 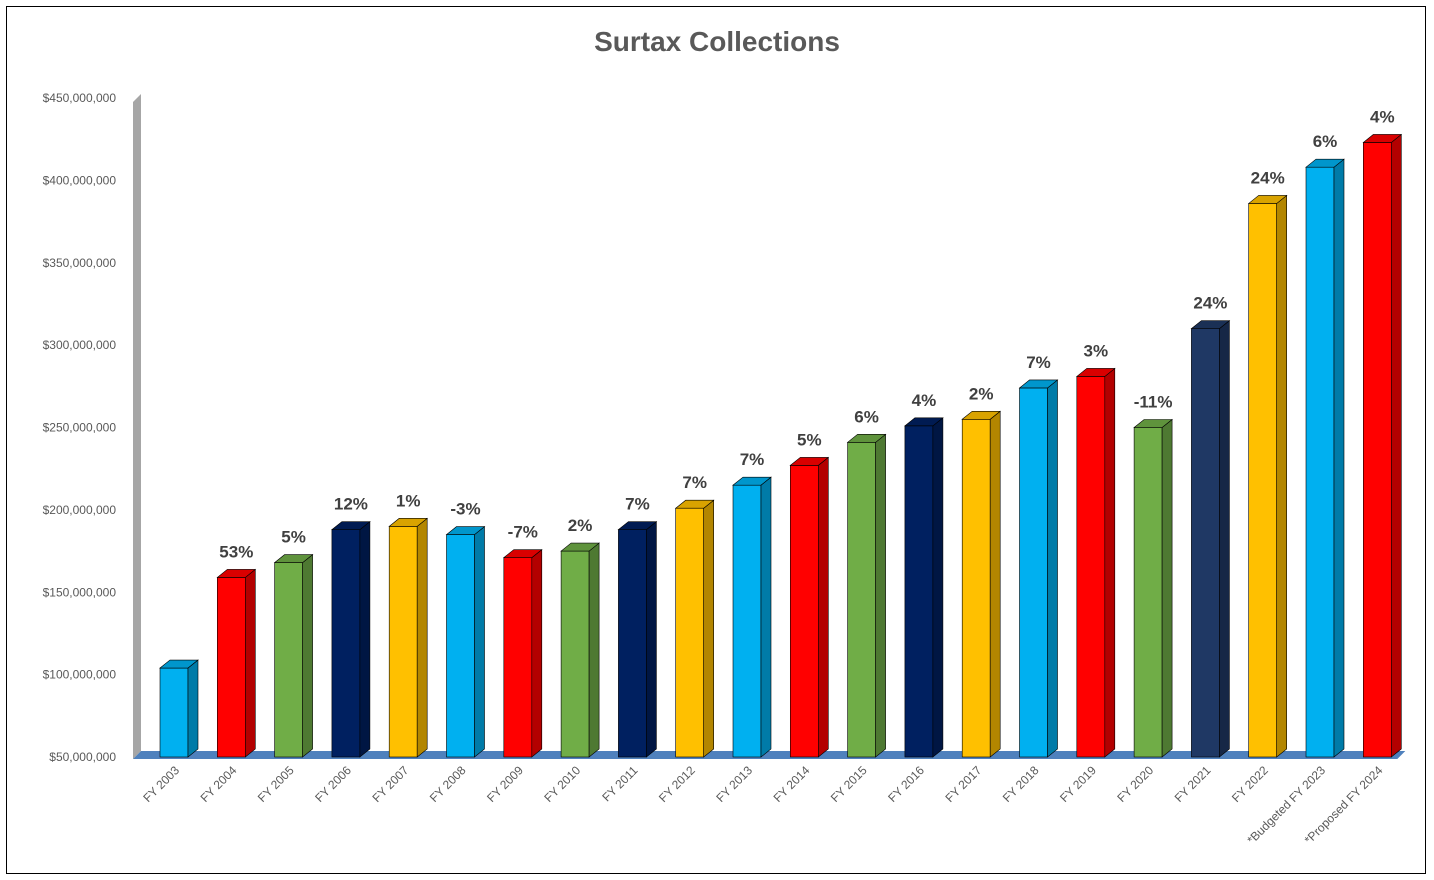 What do you see at coordinates (1153, 402) in the screenshot?
I see `data-label: -11%` at bounding box center [1153, 402].